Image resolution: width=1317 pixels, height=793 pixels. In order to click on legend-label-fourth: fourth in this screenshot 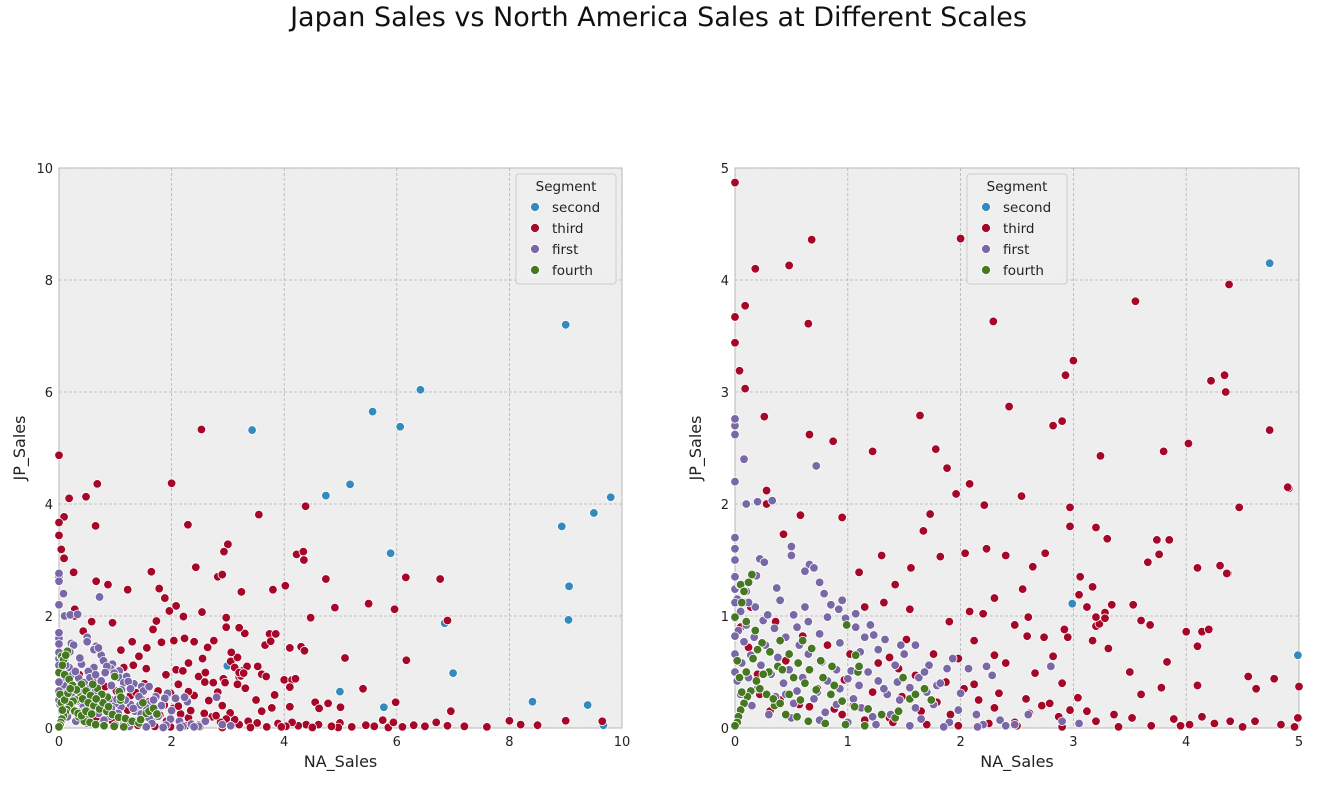, I will do `click(572, 271)`.